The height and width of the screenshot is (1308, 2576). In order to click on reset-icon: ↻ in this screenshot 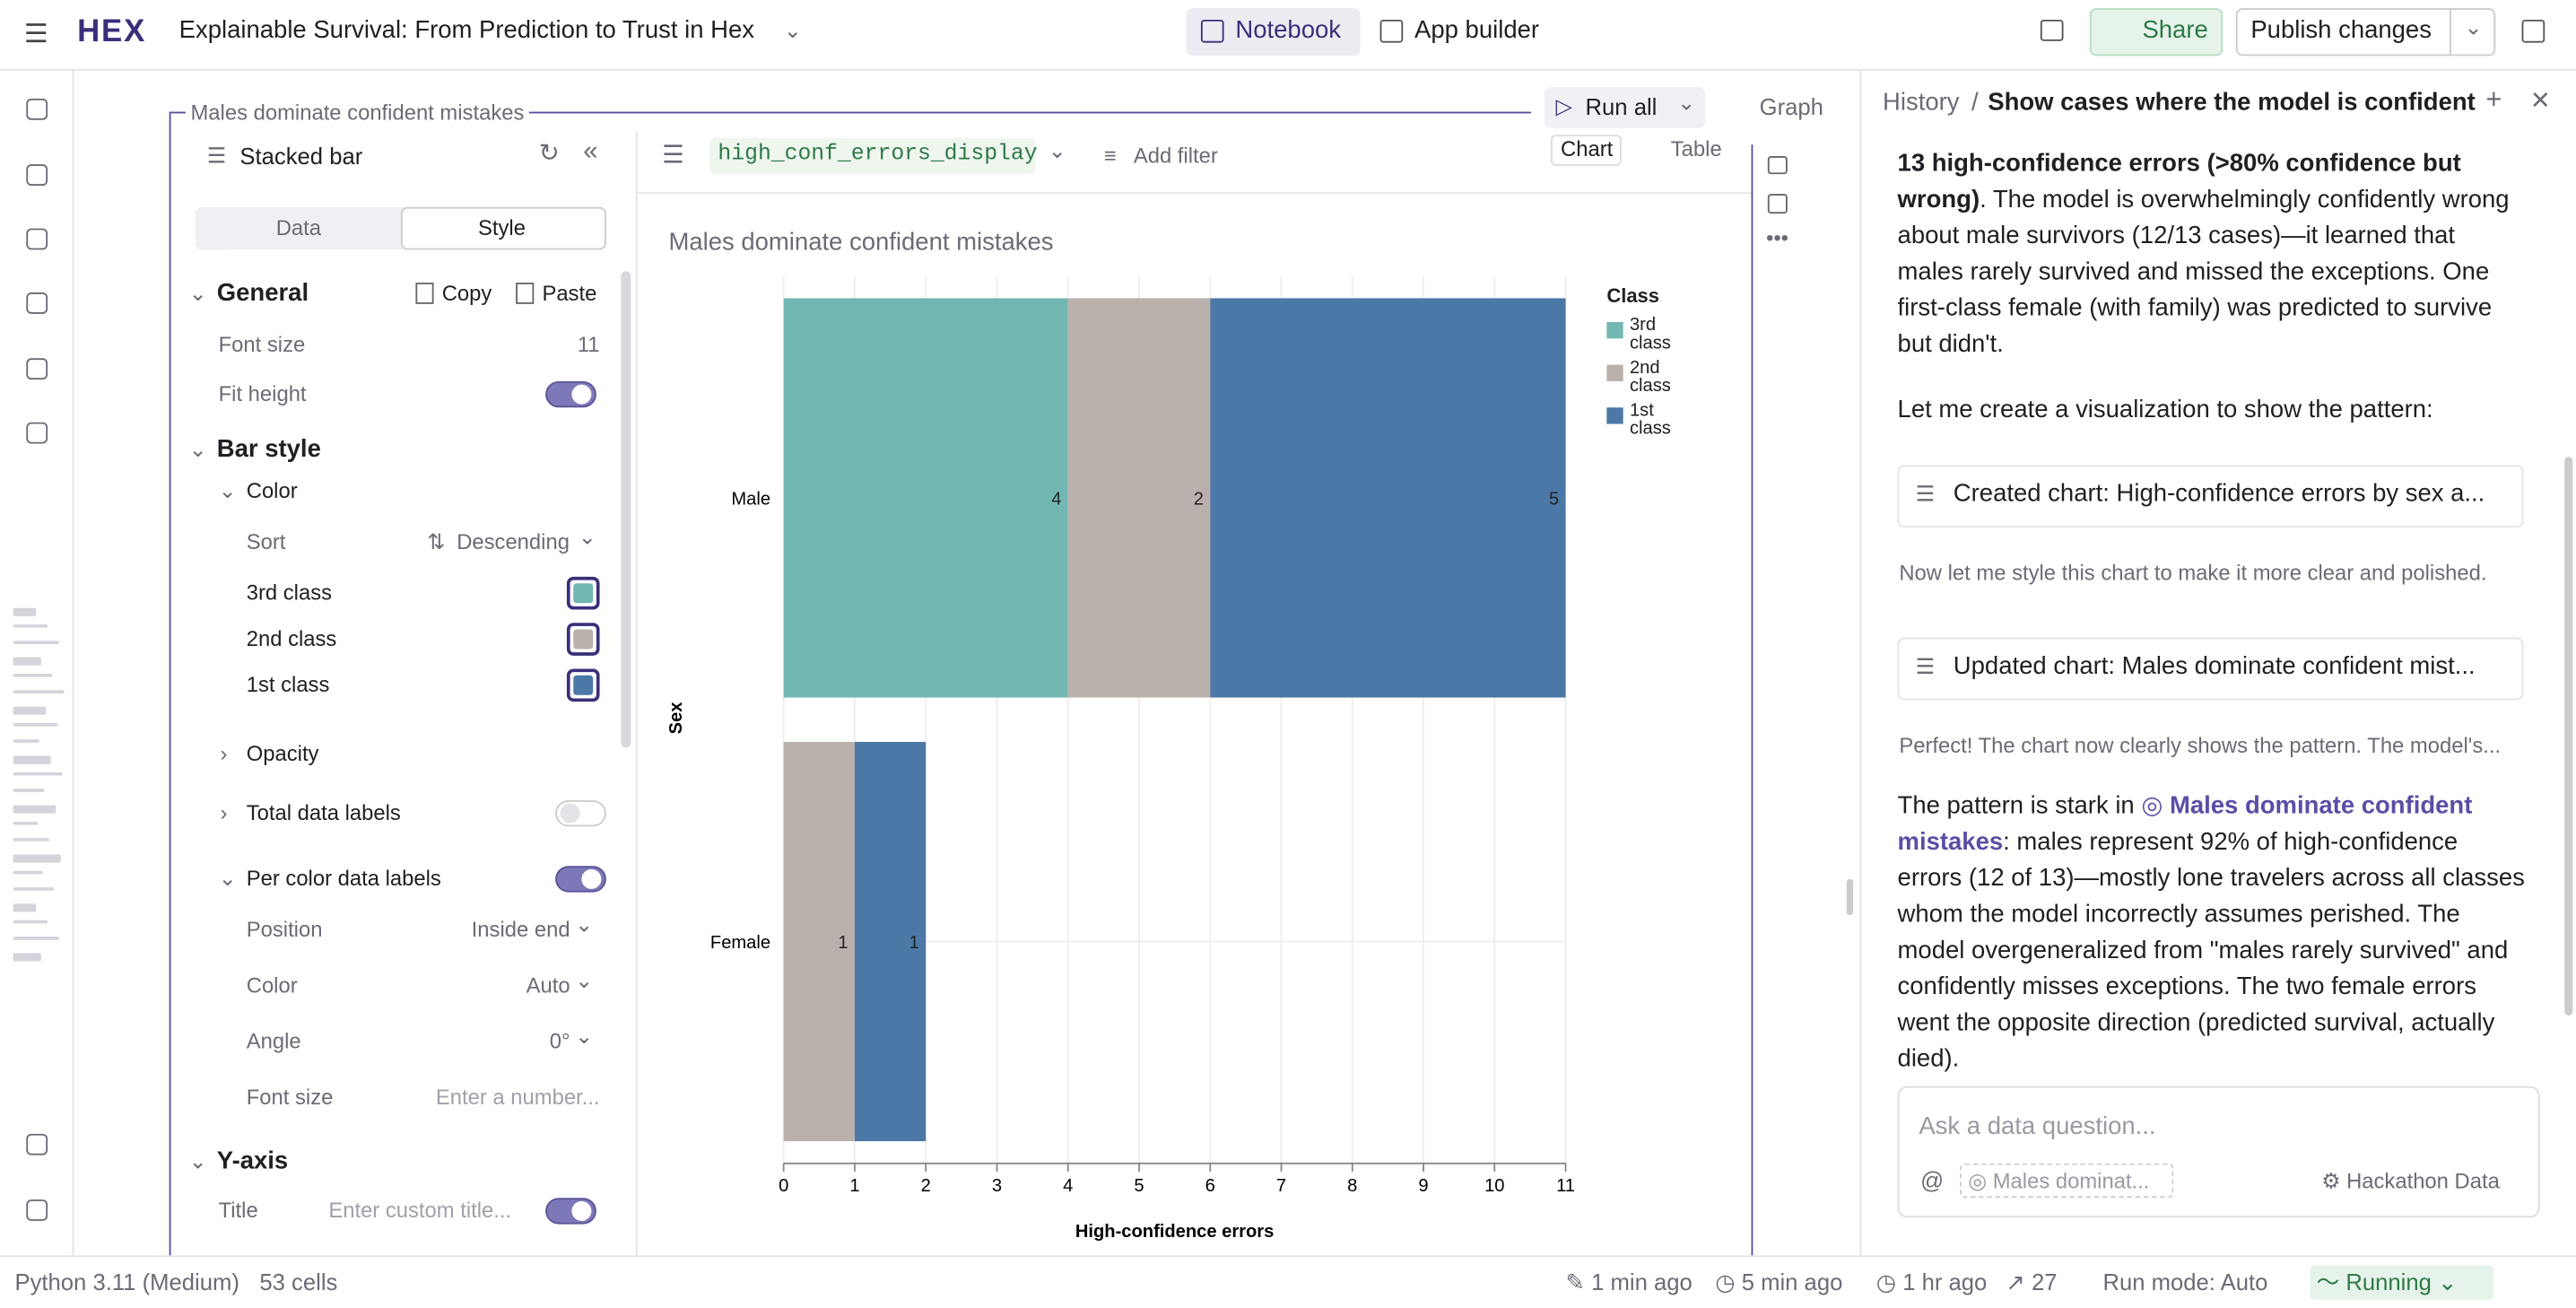, I will do `click(549, 153)`.